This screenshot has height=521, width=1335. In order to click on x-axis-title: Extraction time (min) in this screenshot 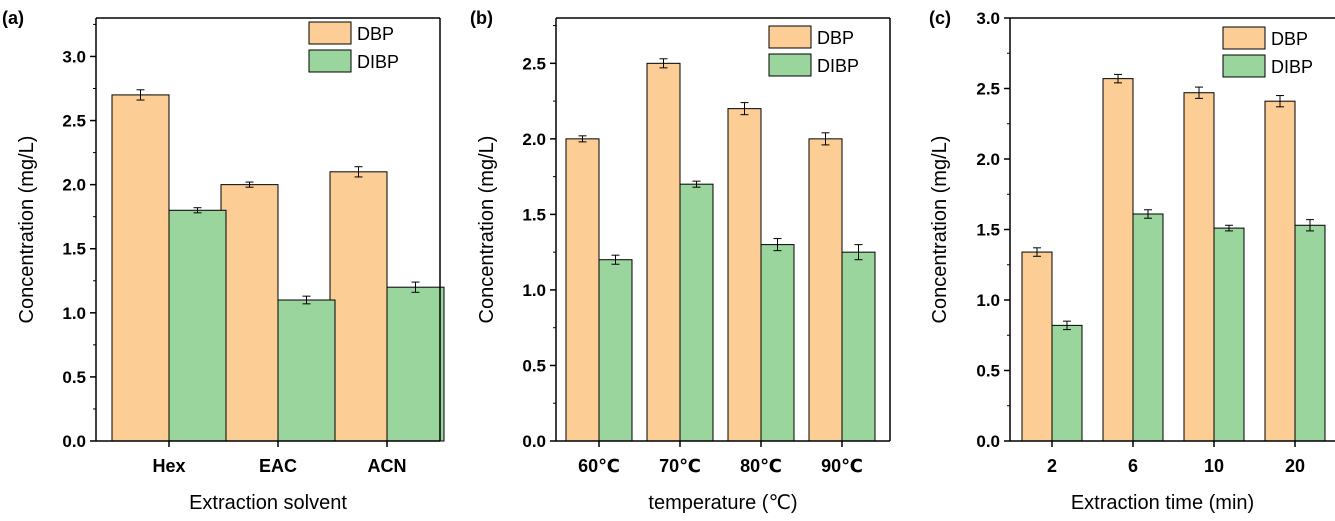, I will do `click(1162, 503)`.